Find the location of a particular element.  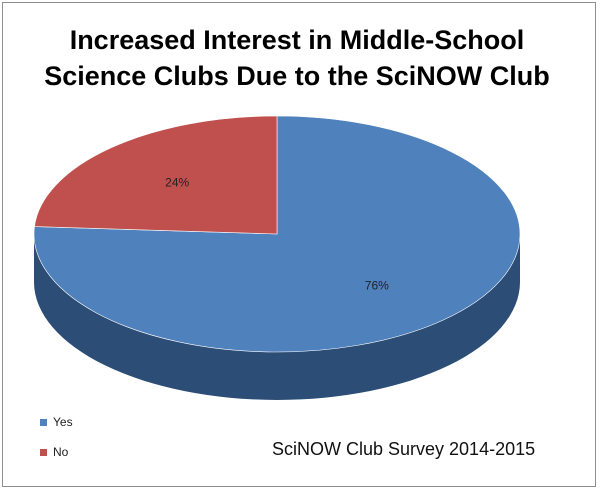

legend-label-no: No is located at coordinates (61, 452).